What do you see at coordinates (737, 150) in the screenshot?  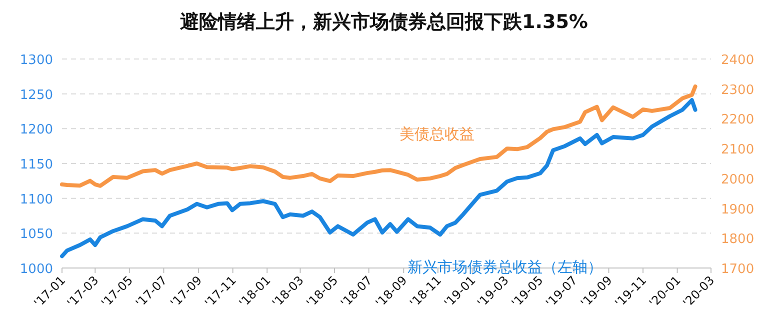 I see `y2-tick-label: 2100` at bounding box center [737, 150].